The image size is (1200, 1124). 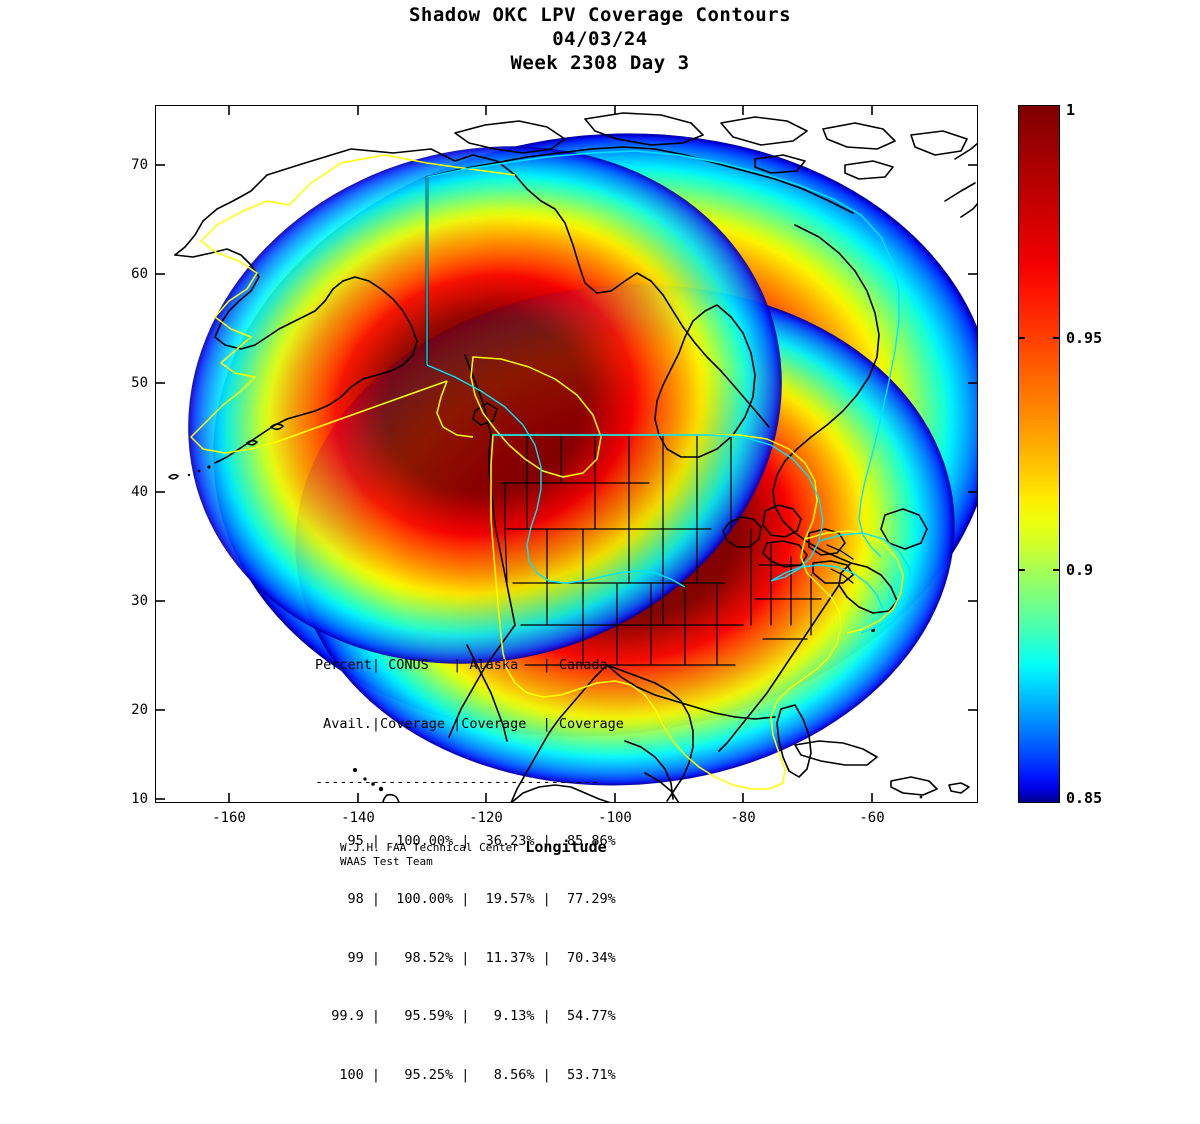 I want to click on y-tick-label: 50, so click(x=139, y=383).